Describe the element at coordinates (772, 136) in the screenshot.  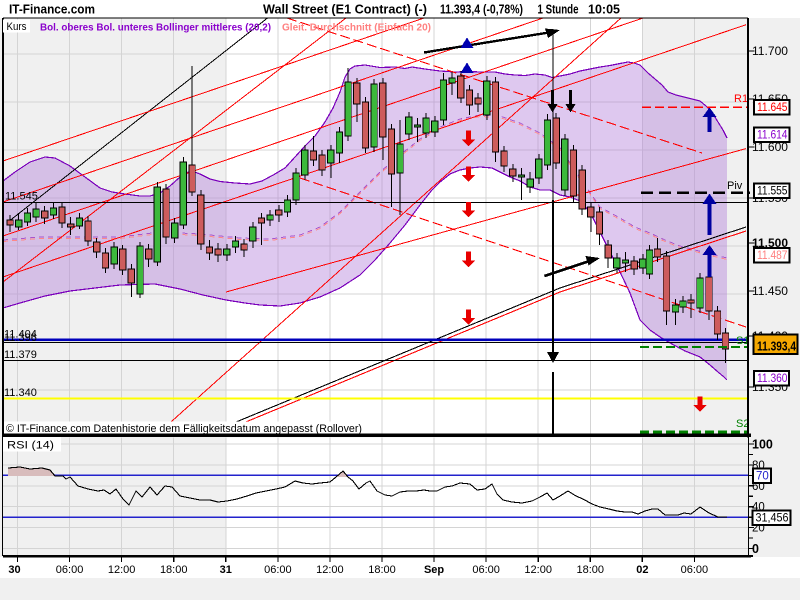
I see `svg-text: 11.614` at that location.